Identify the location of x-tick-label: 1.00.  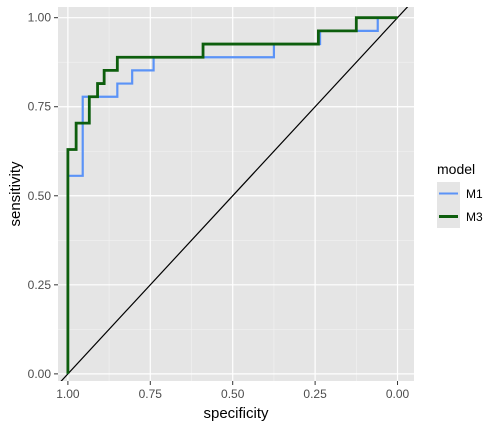
(68, 394).